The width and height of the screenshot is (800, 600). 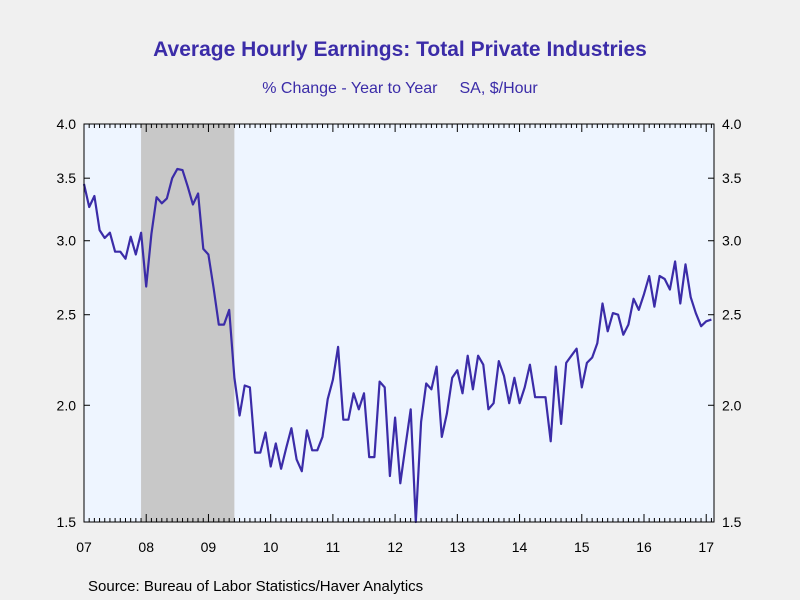 What do you see at coordinates (644, 547) in the screenshot?
I see `x-tick-label: 16` at bounding box center [644, 547].